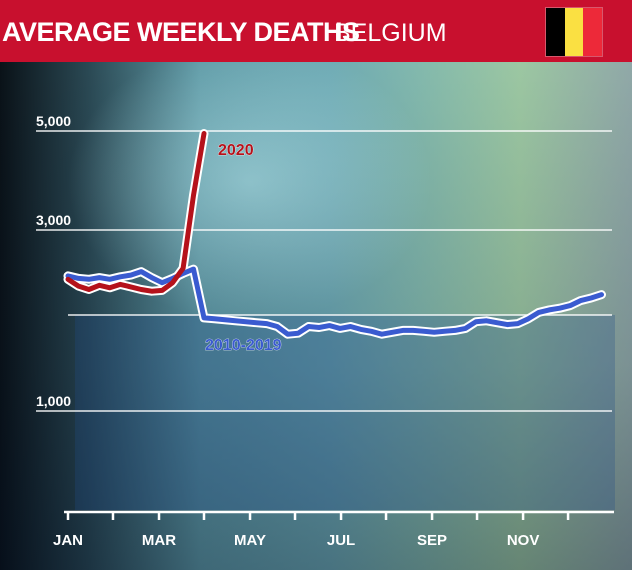  I want to click on y-tick-label: 3,000, so click(53, 220).